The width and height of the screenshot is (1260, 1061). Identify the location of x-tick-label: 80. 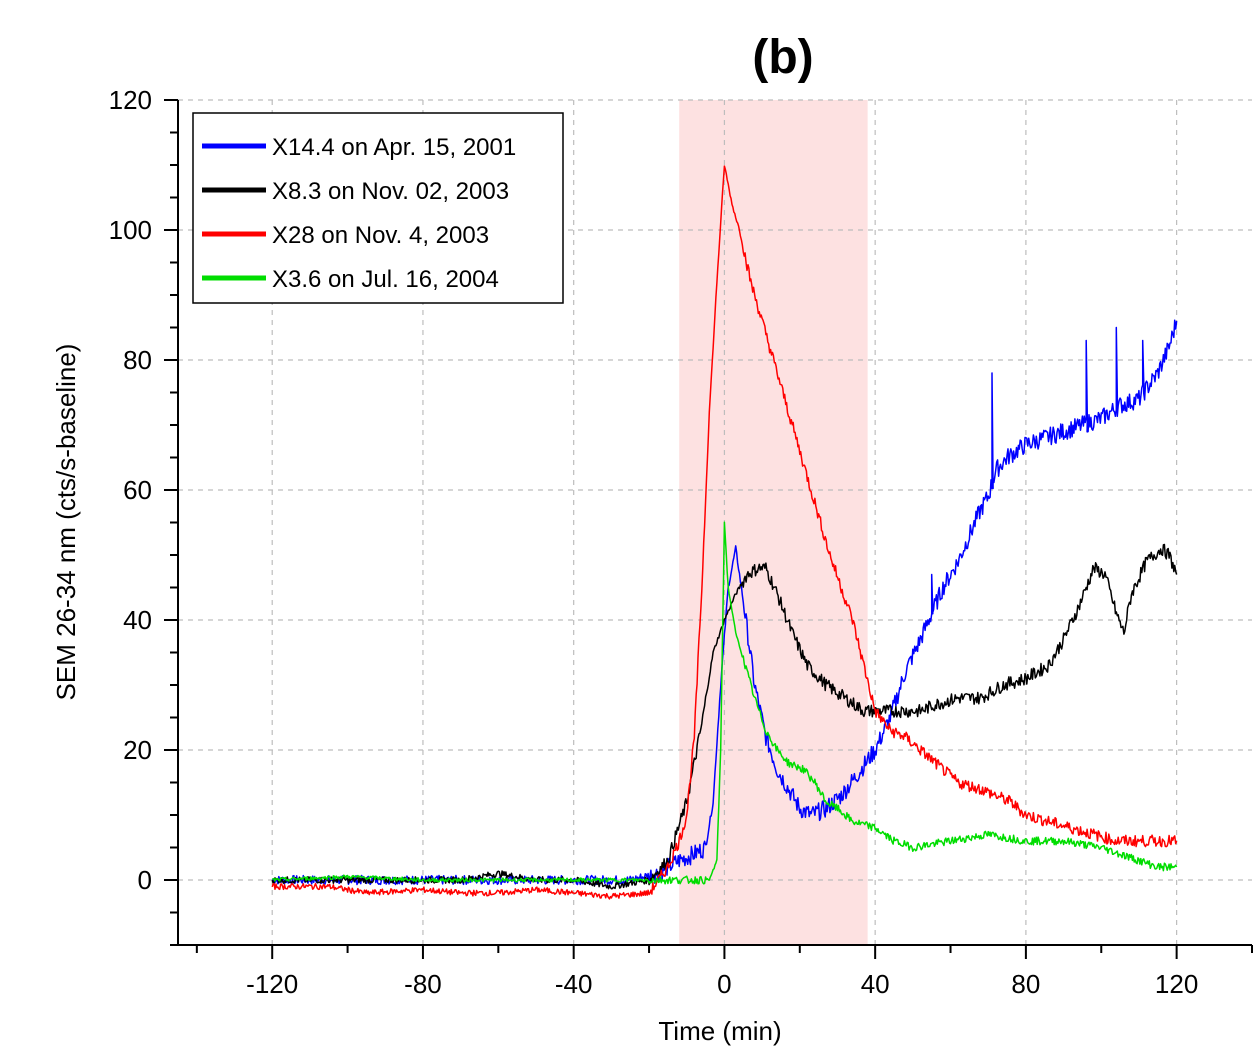
(1025, 984).